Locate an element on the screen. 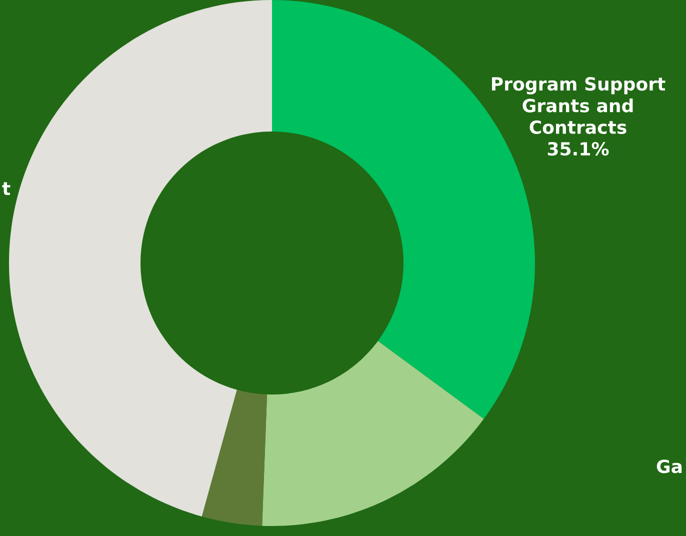  text: Ga is located at coordinates (669, 467).